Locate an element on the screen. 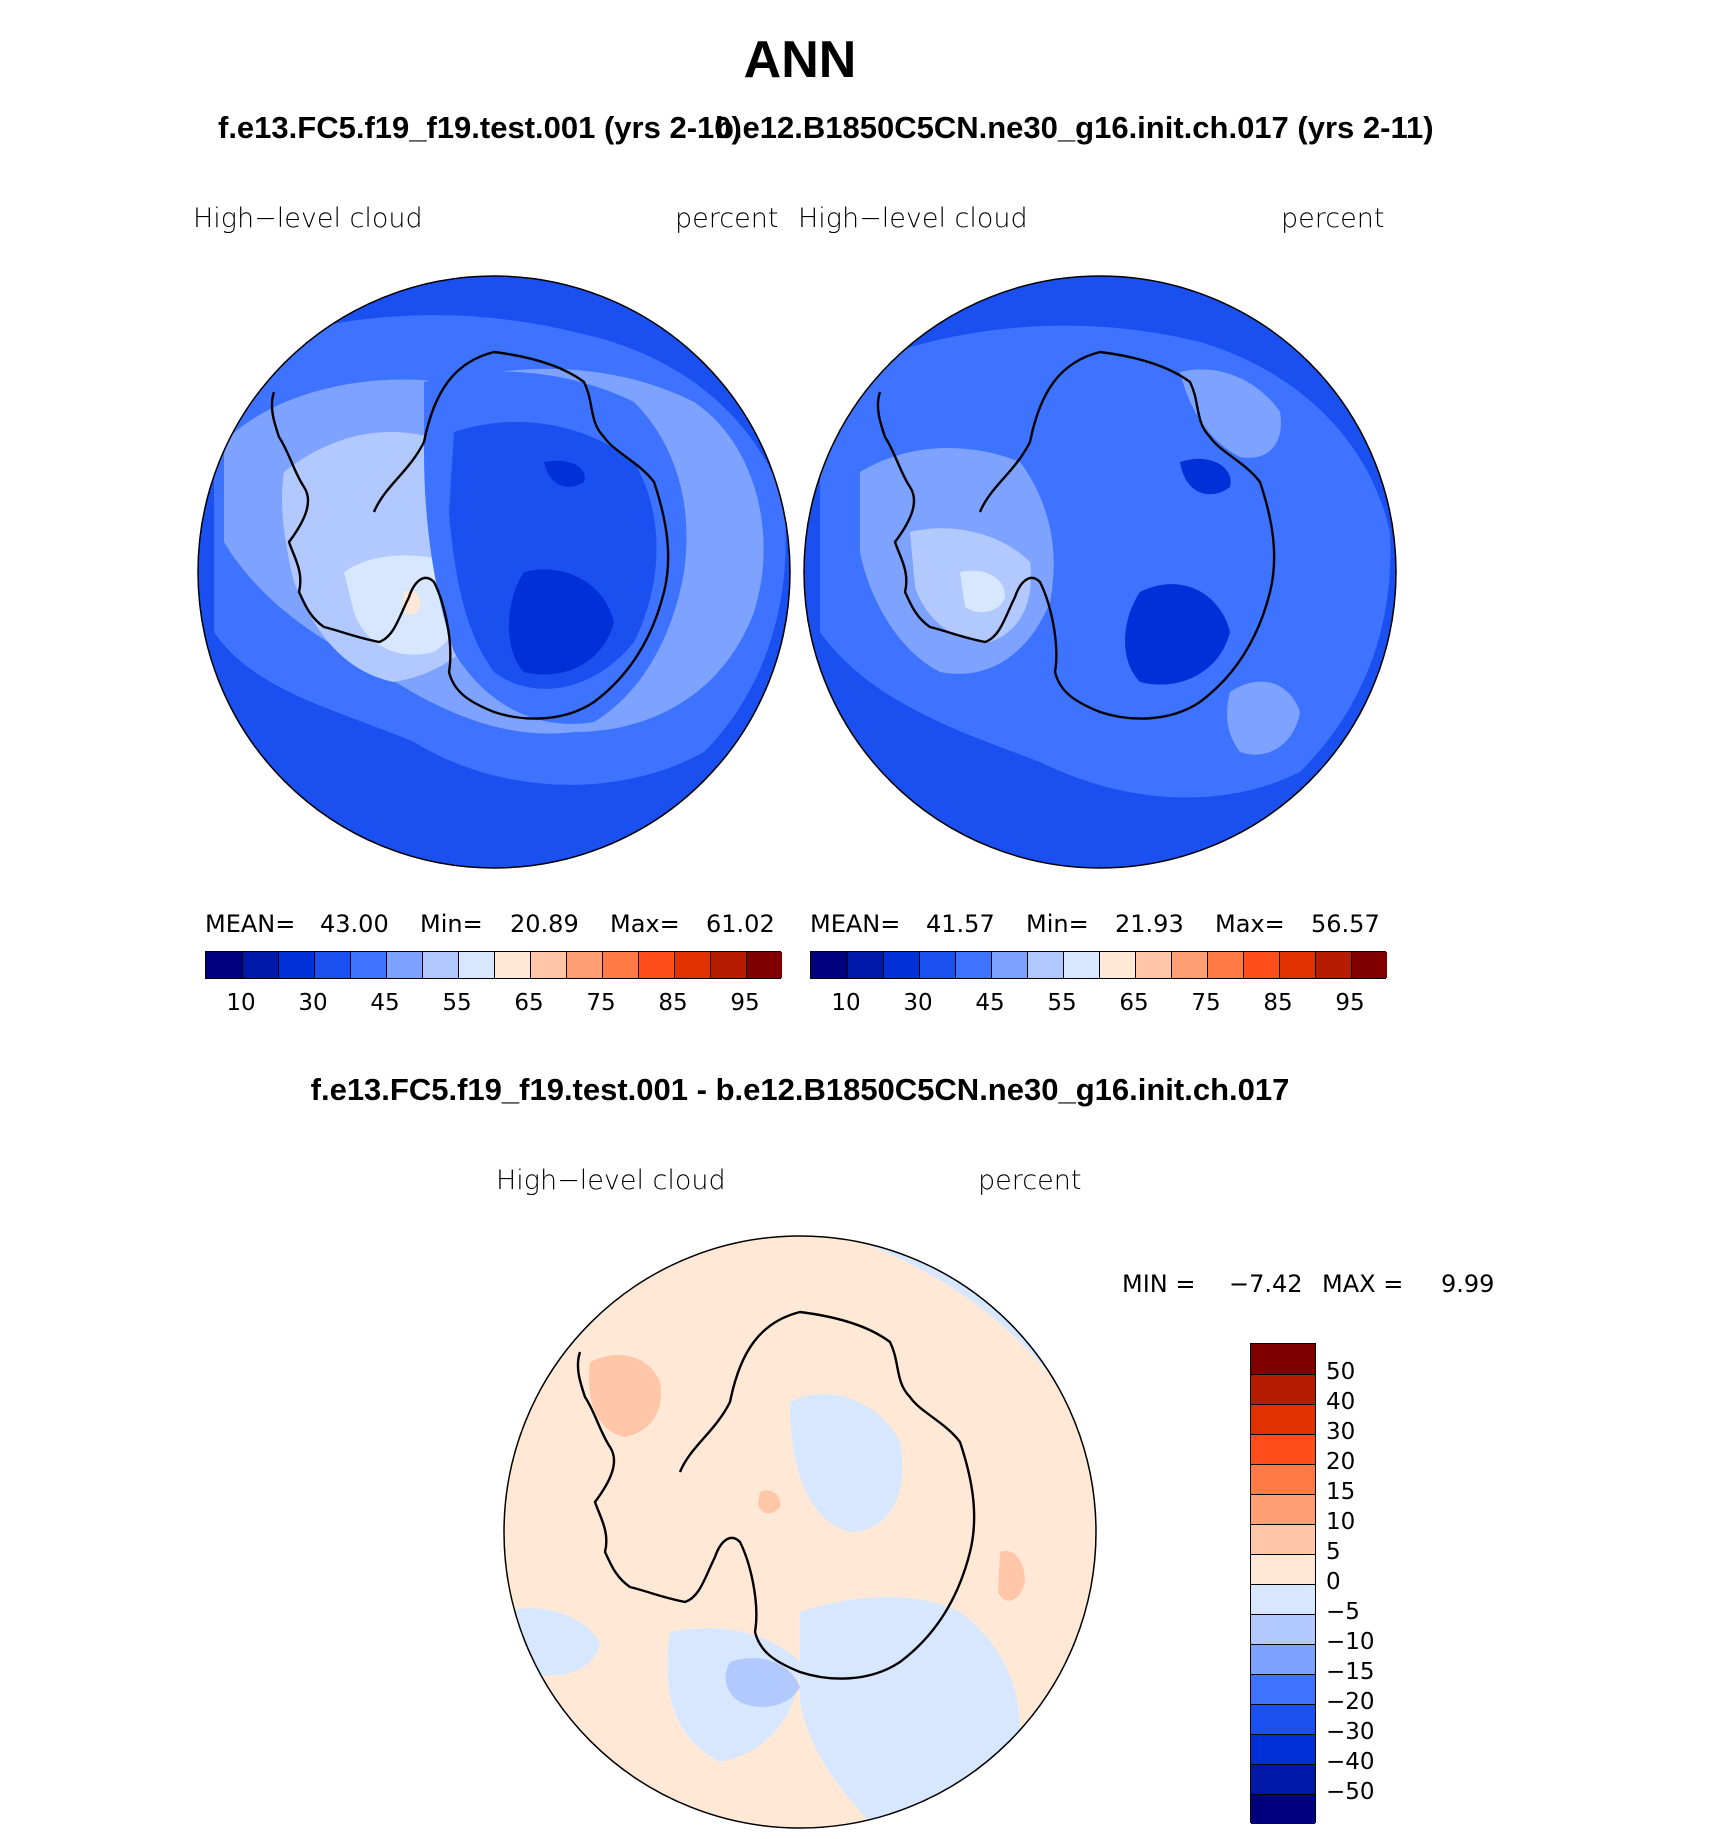 The image size is (1710, 1839). colorbar-tick-label: 0 is located at coordinates (1333, 1582).